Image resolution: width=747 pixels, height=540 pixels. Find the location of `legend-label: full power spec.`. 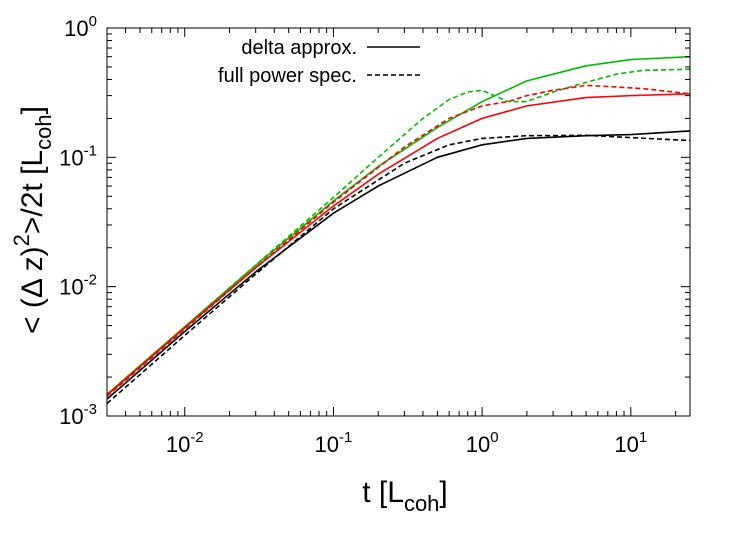

legend-label: full power spec. is located at coordinates (287, 76).